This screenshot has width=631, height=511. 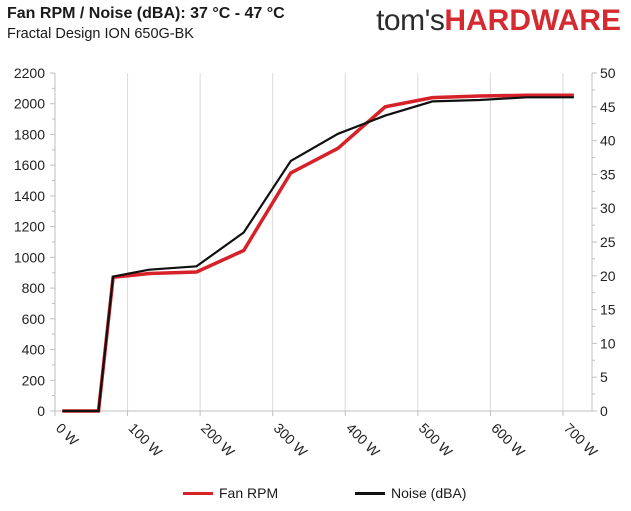 What do you see at coordinates (29, 165) in the screenshot?
I see `y-left-tick-label: 1600` at bounding box center [29, 165].